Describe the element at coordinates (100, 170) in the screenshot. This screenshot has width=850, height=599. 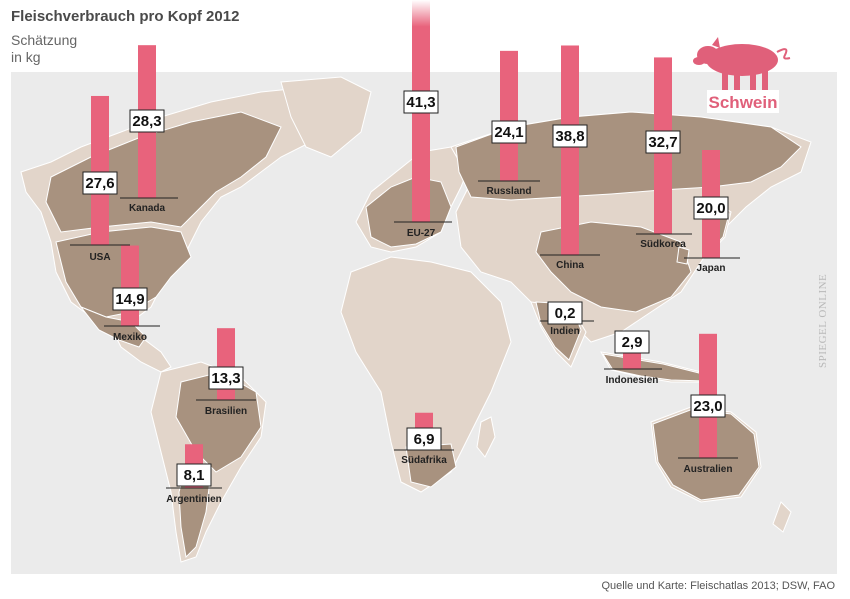
I see `bar-usa` at that location.